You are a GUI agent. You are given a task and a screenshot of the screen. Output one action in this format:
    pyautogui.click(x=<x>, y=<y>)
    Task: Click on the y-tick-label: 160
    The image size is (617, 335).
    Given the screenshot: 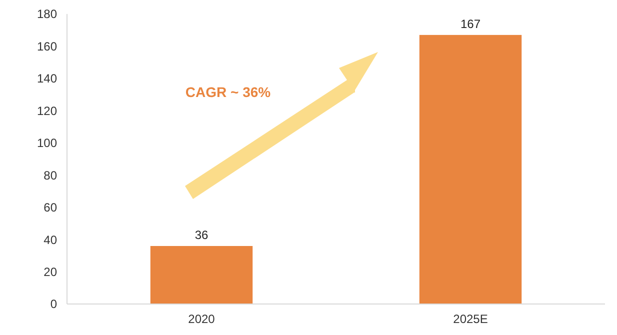 What is the action you would take?
    pyautogui.click(x=47, y=46)
    